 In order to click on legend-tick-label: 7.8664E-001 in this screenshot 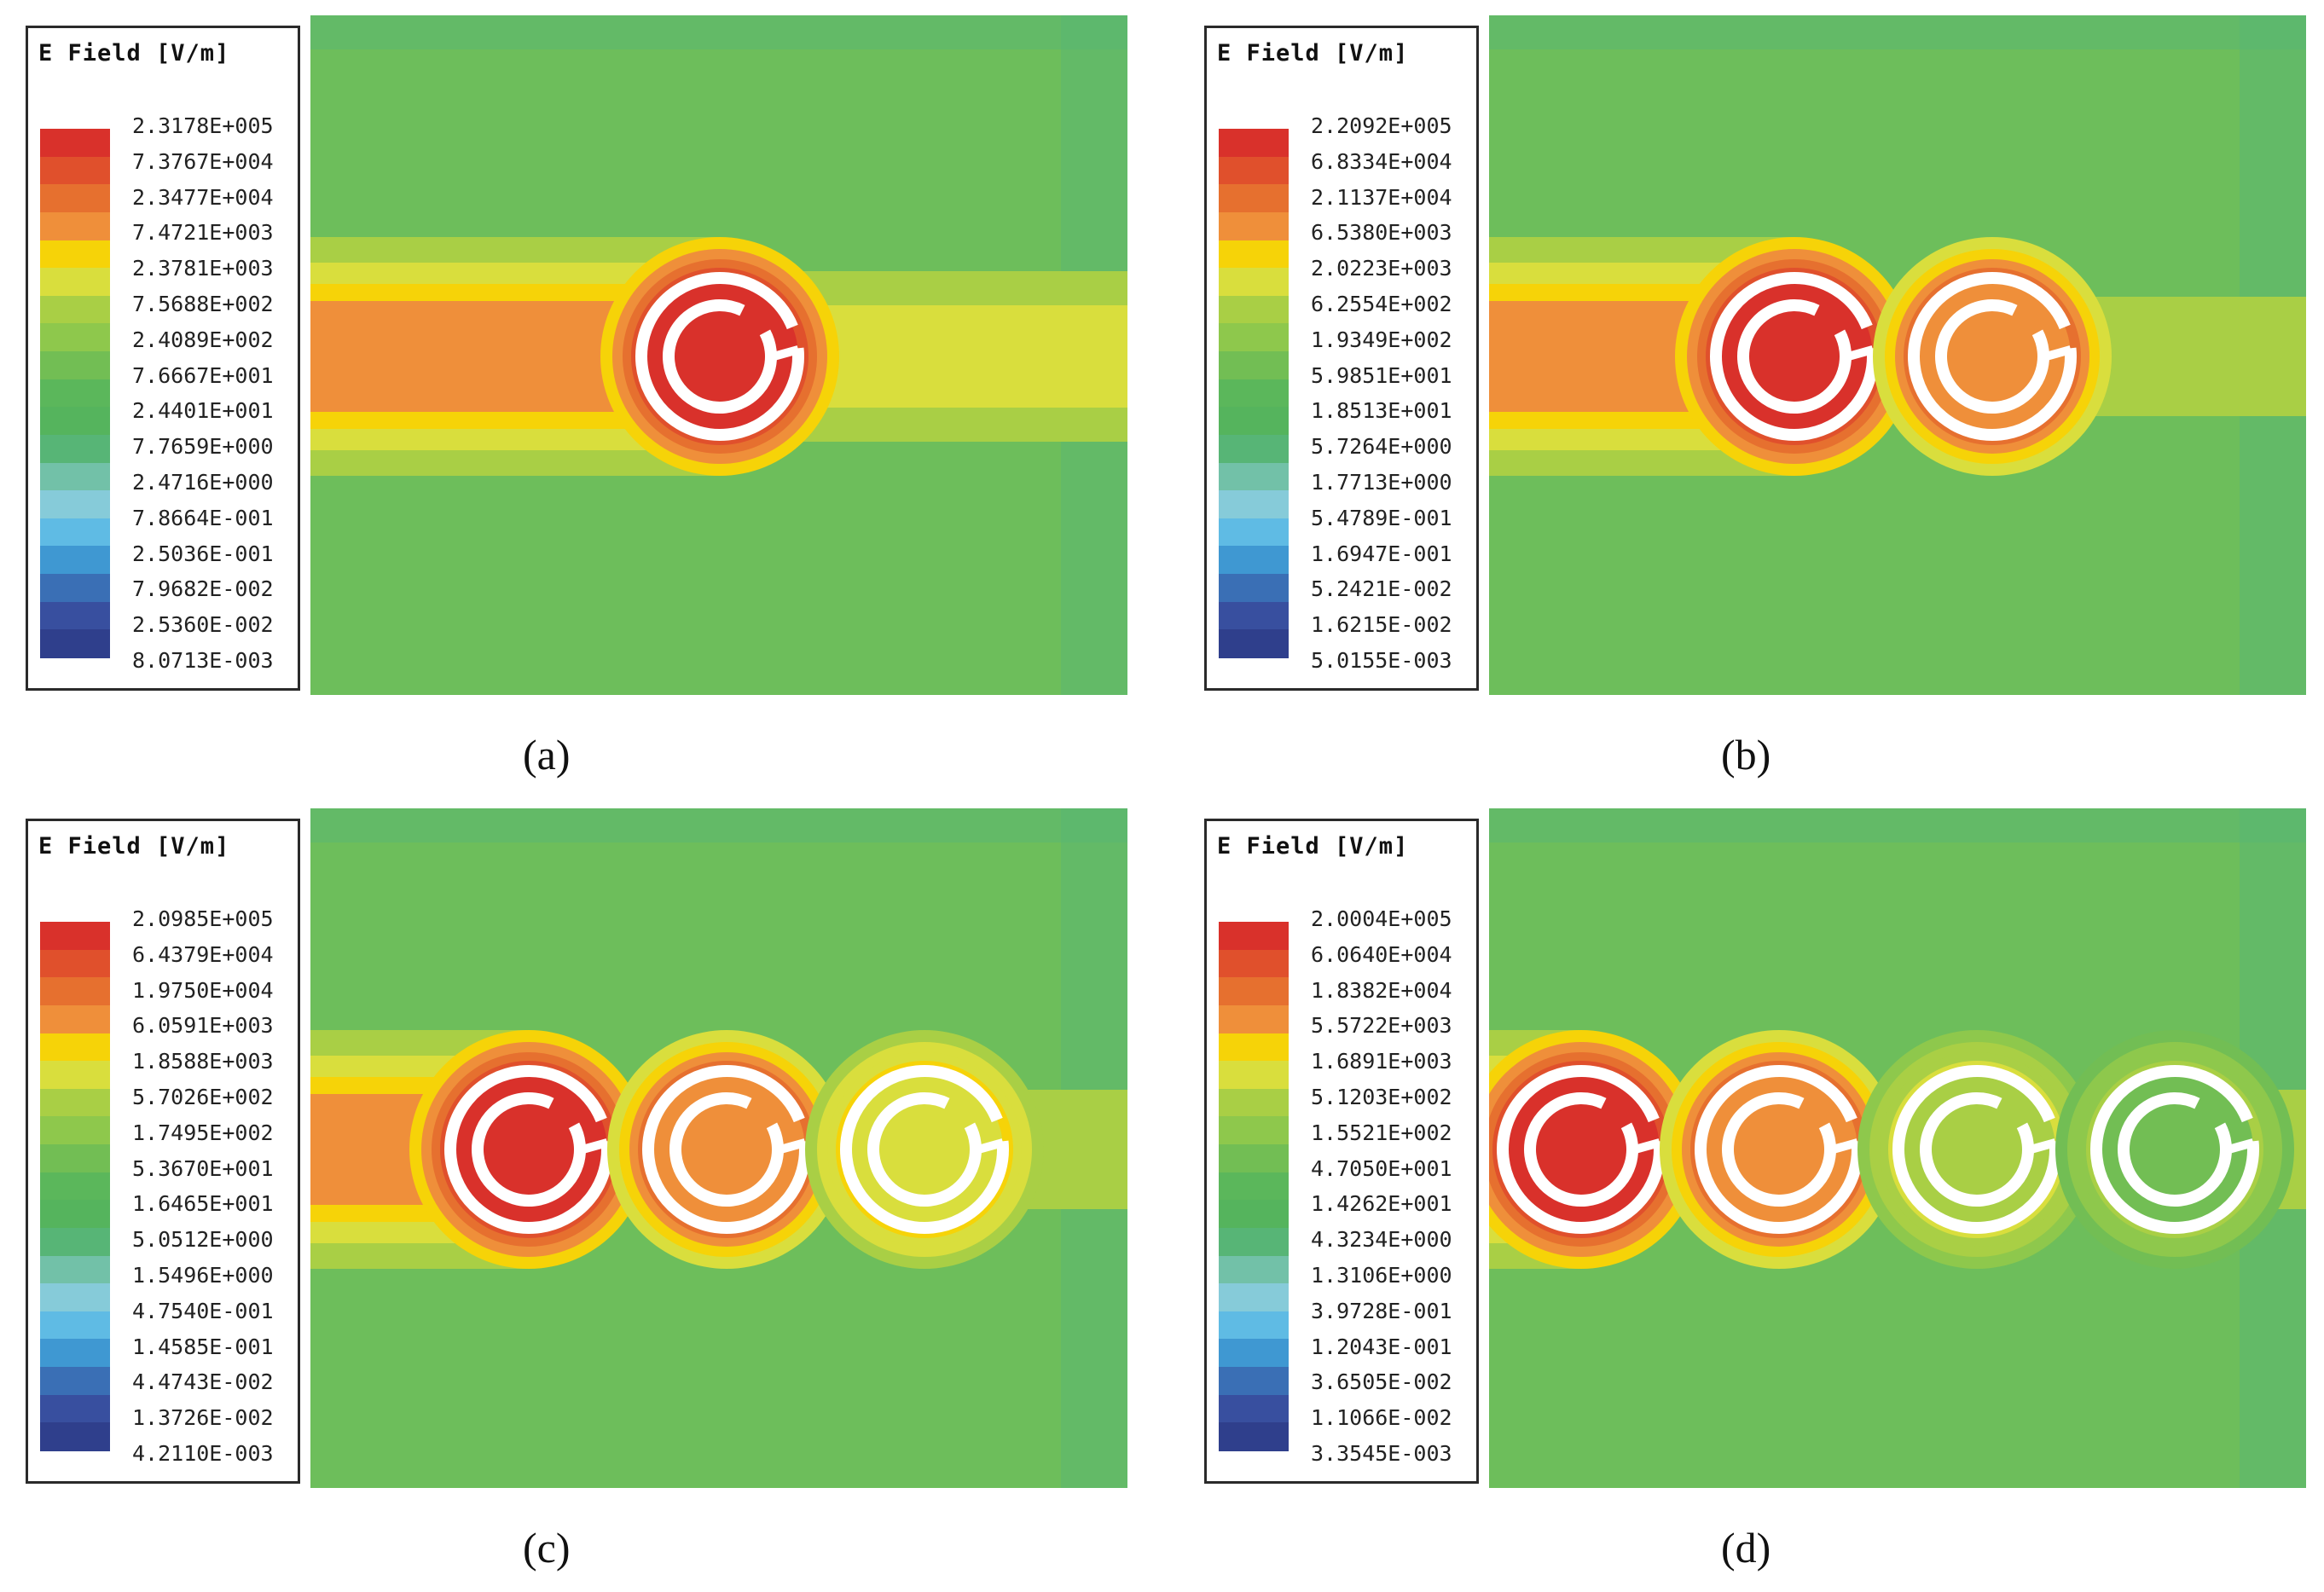, I will do `click(203, 518)`.